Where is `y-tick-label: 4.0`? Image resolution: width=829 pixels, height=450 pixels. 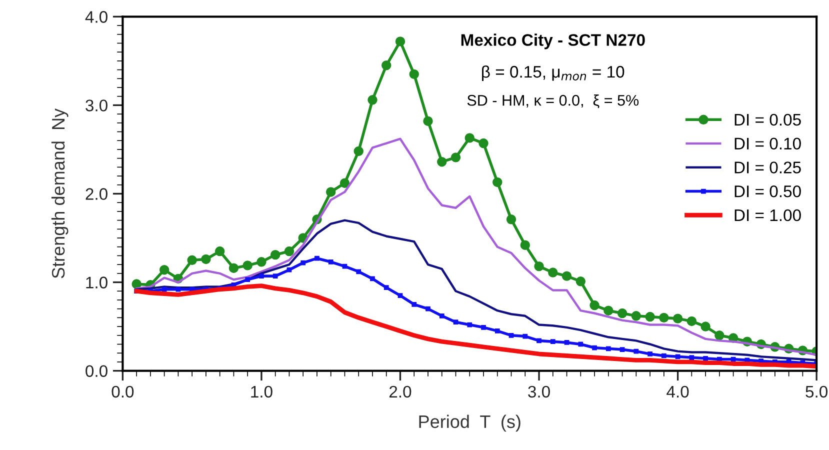
y-tick-label: 4.0 is located at coordinates (96, 17).